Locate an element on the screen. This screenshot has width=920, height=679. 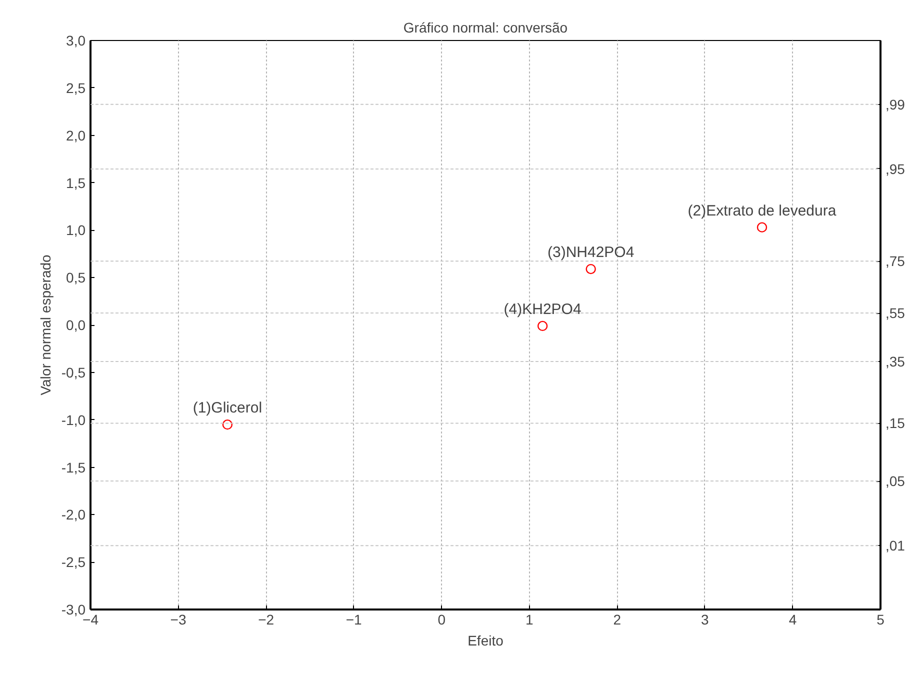
y-tick-label: 0,5 is located at coordinates (76, 278).